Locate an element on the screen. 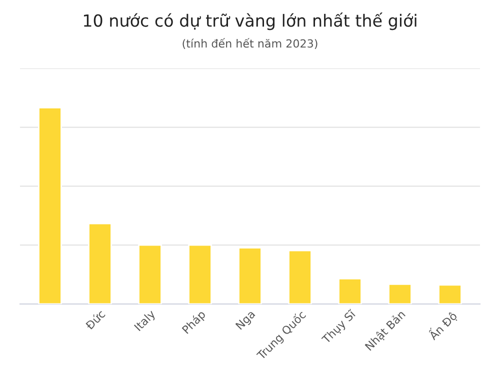 The width and height of the screenshot is (500, 380). x-tick-label: Đức is located at coordinates (95, 319).